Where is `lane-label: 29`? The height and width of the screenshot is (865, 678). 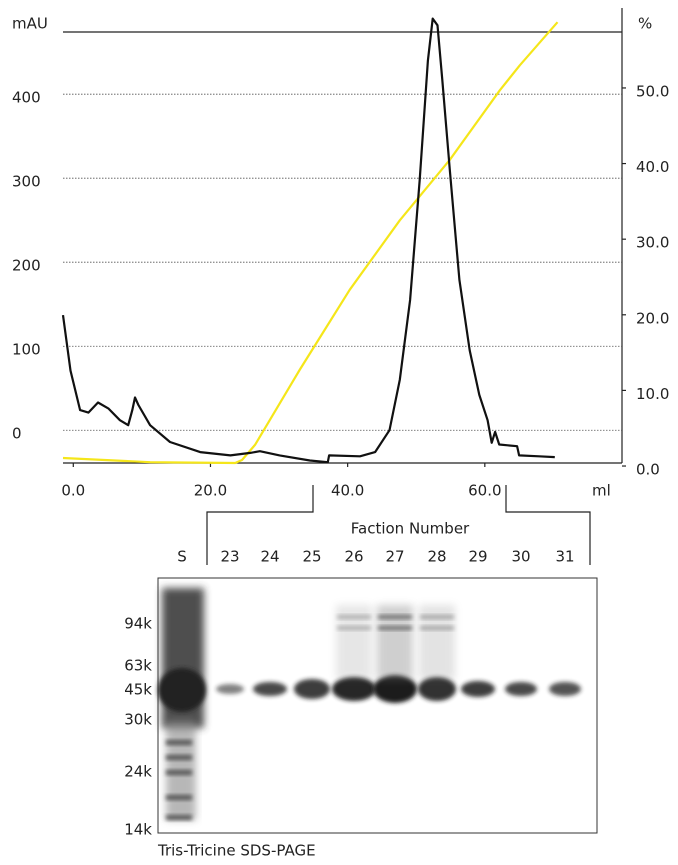
lane-label: 29 is located at coordinates (477, 557).